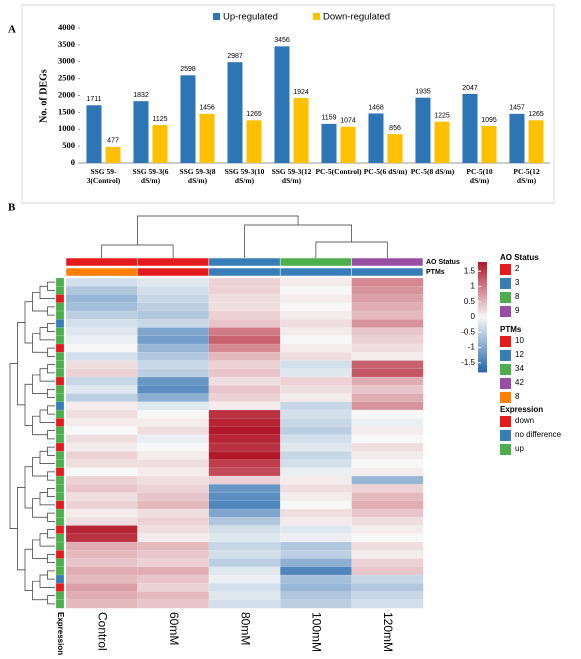  Describe the element at coordinates (517, 268) in the screenshot. I see `legend-label: 2` at that location.